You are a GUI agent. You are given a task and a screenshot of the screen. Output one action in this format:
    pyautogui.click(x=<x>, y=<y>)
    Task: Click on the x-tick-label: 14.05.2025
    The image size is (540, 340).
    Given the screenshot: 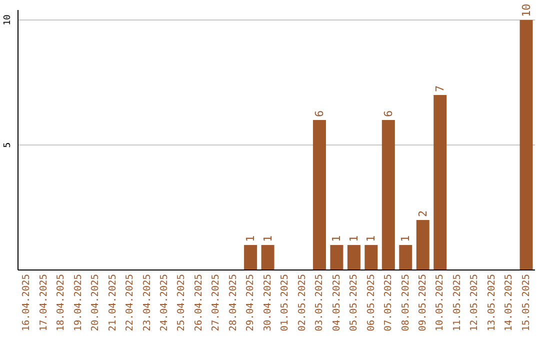 What is the action you would take?
    pyautogui.click(x=509, y=303)
    